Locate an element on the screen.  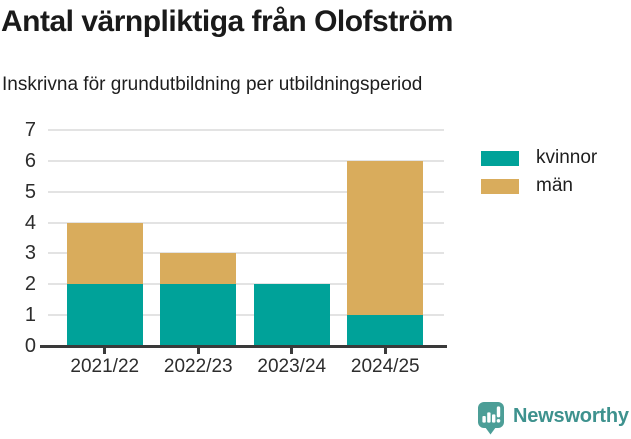
newsworthy-logo: Newsworthy is located at coordinates (553, 418).